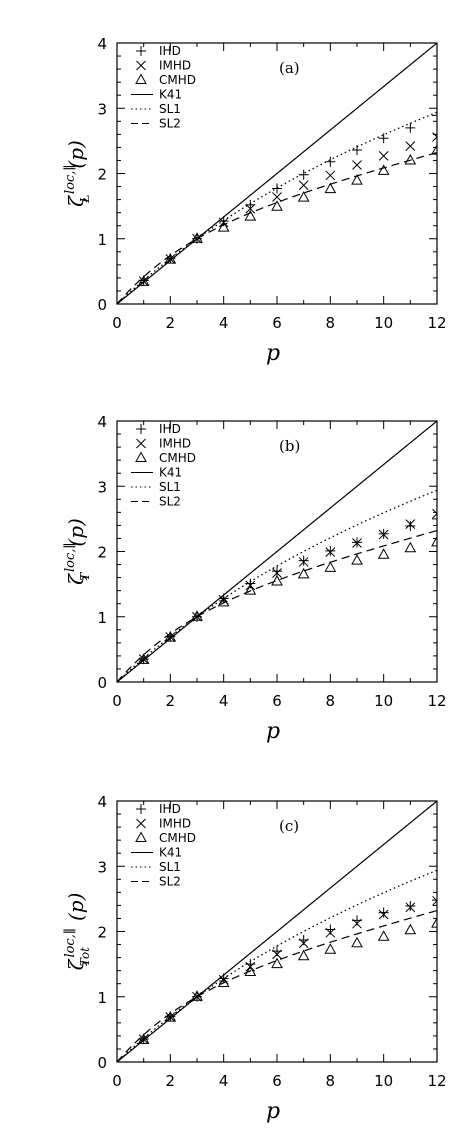 The image size is (474, 1138). What do you see at coordinates (171, 323) in the screenshot?
I see `x-tick-label: 2` at bounding box center [171, 323].